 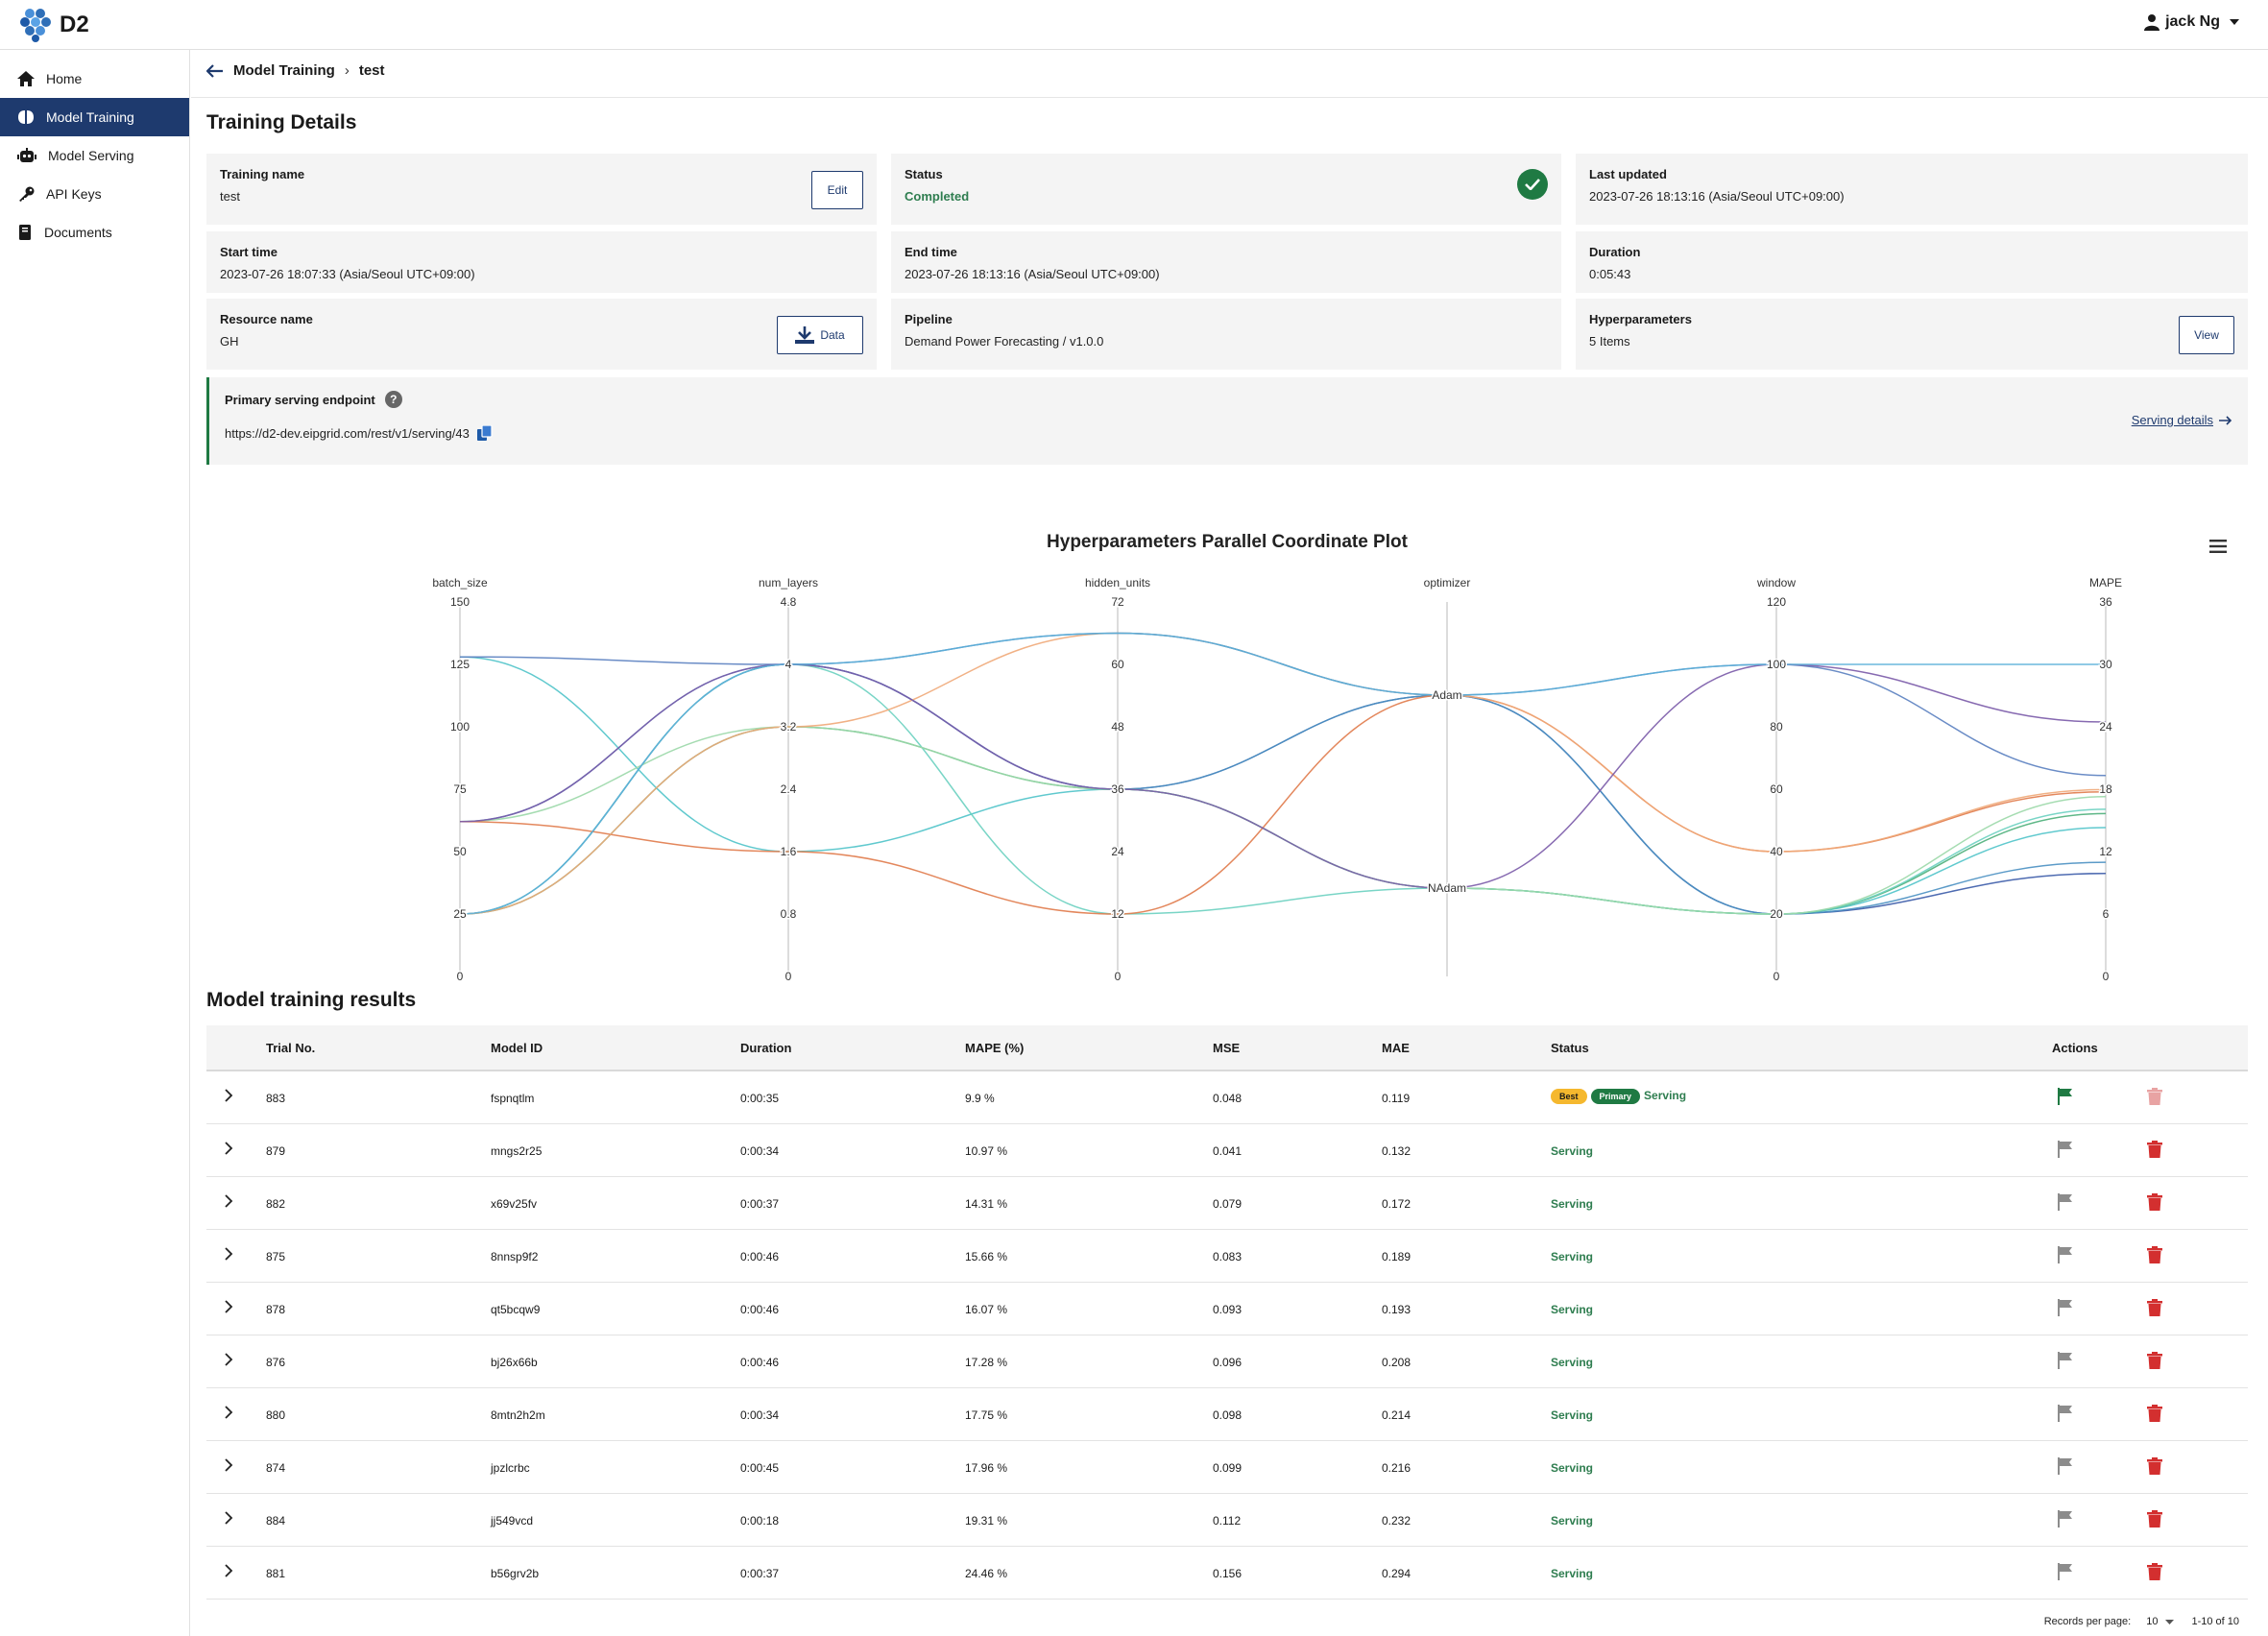 What do you see at coordinates (75, 24) in the screenshot?
I see `app-name: D2` at bounding box center [75, 24].